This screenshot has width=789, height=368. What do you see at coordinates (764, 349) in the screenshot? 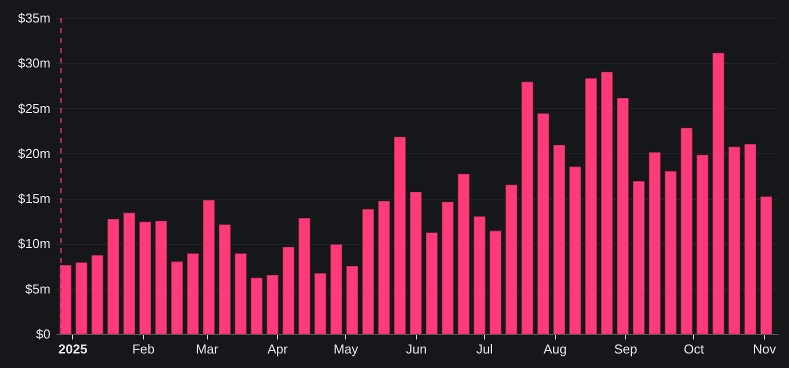
I see `x-tick-label: Nov` at bounding box center [764, 349].